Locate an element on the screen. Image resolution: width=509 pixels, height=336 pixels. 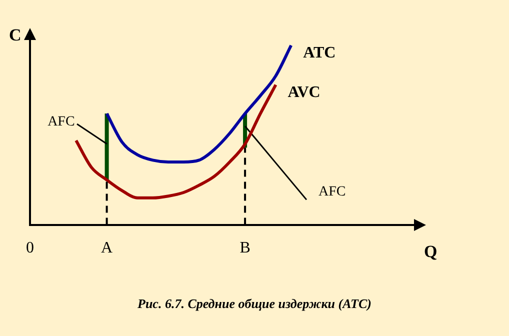
x-tick-label: 0 is located at coordinates (30, 248).